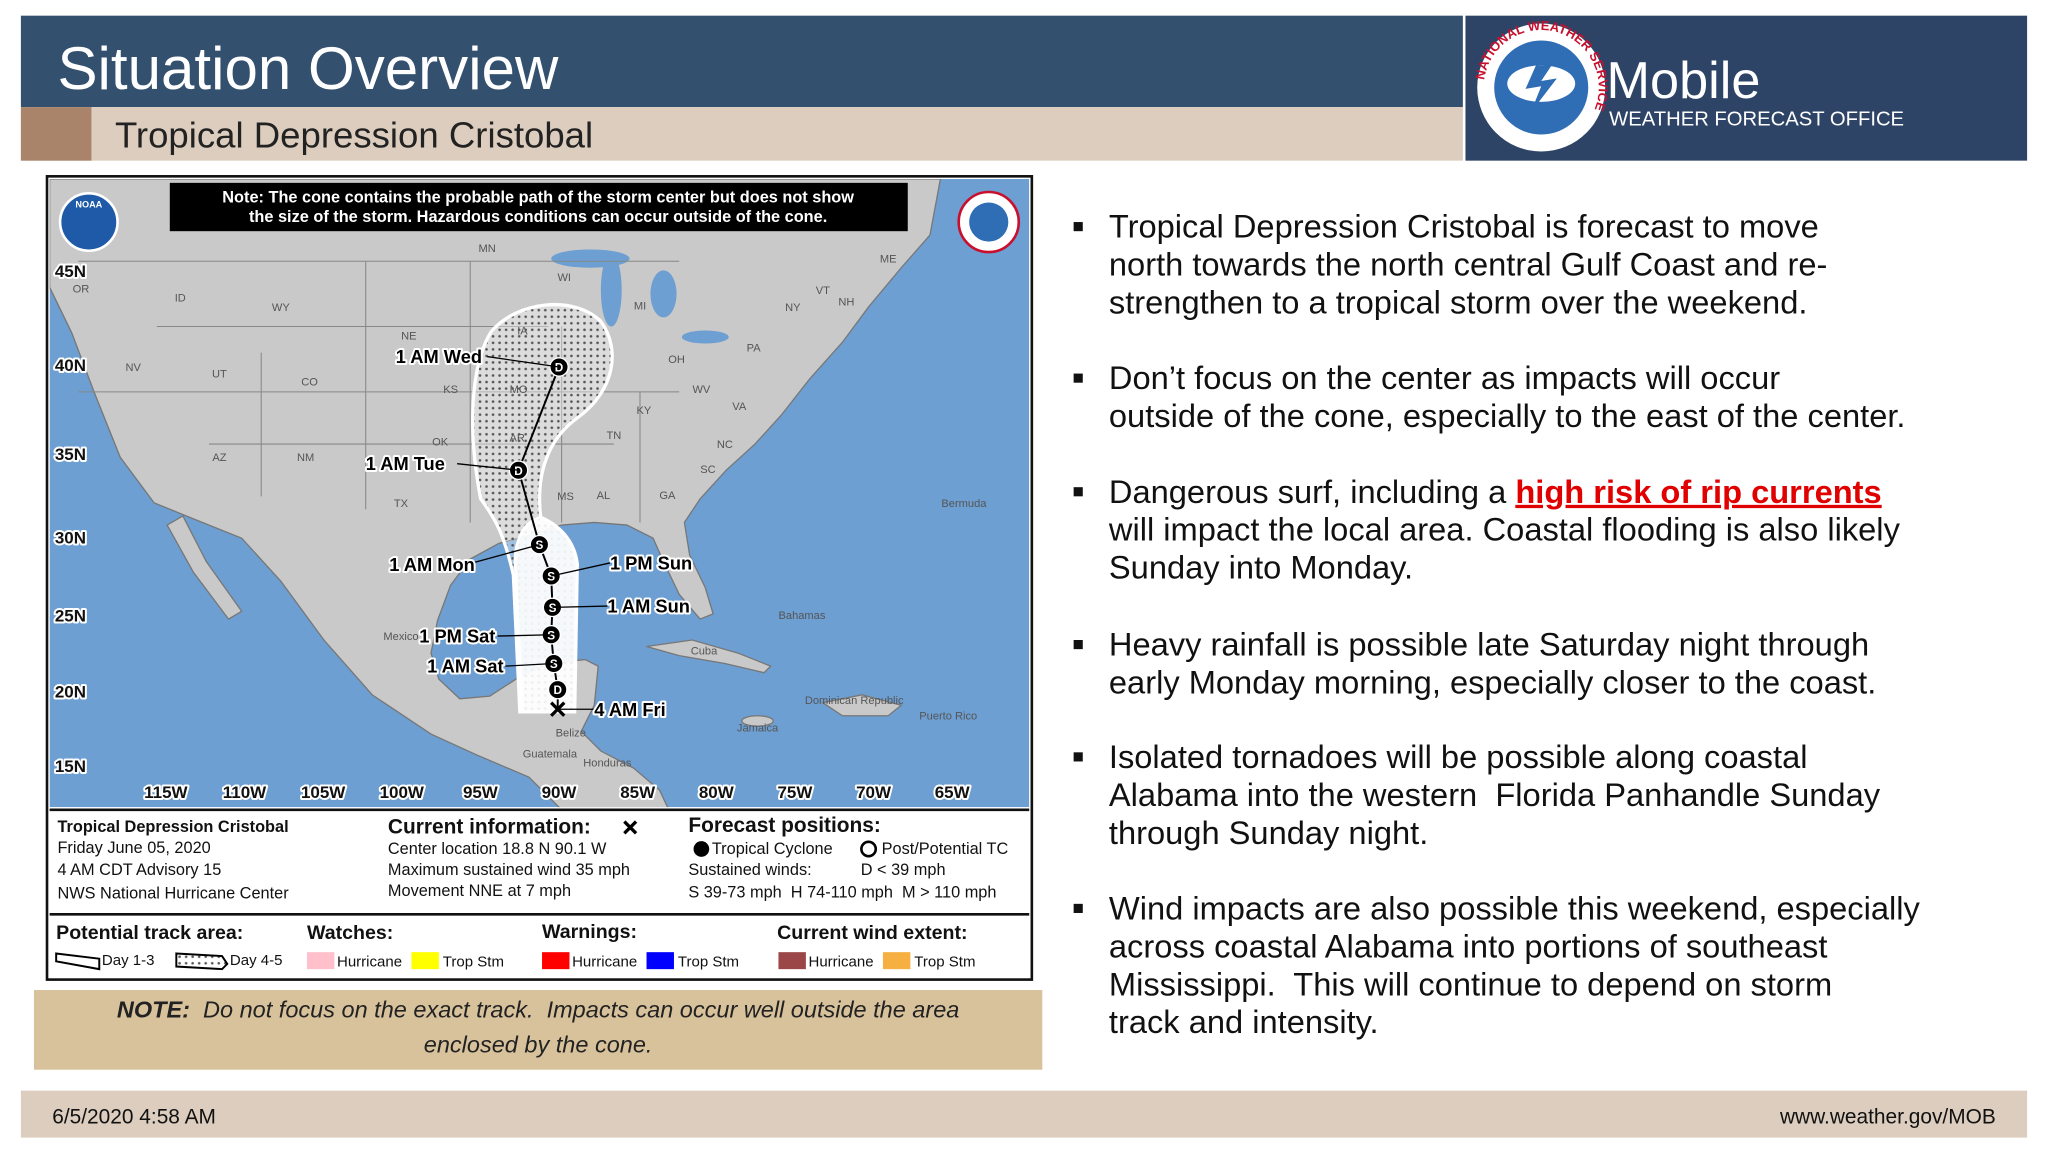 The height and width of the screenshot is (1152, 2048). Describe the element at coordinates (629, 709) in the screenshot. I see `track-label: 4 AM Fri` at that location.